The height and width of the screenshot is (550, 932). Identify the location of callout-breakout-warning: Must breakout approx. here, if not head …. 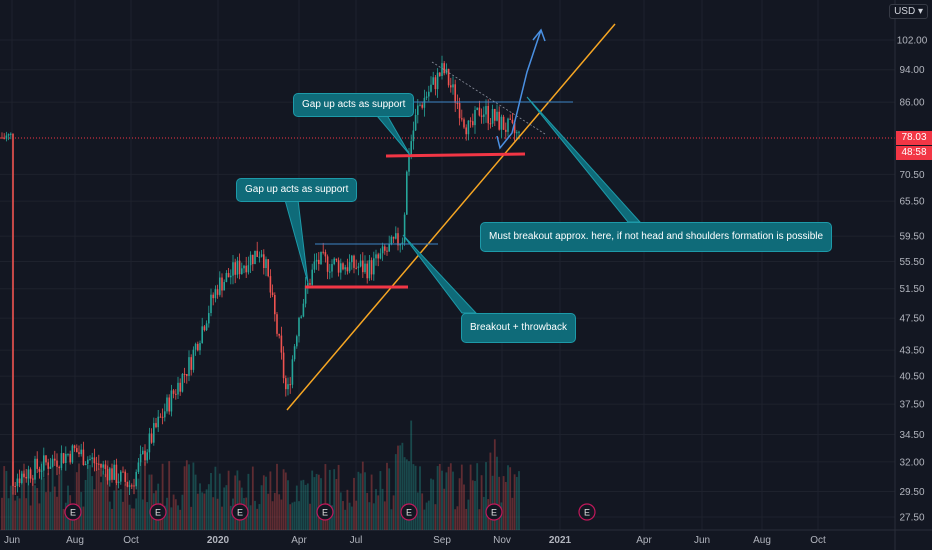
(656, 237).